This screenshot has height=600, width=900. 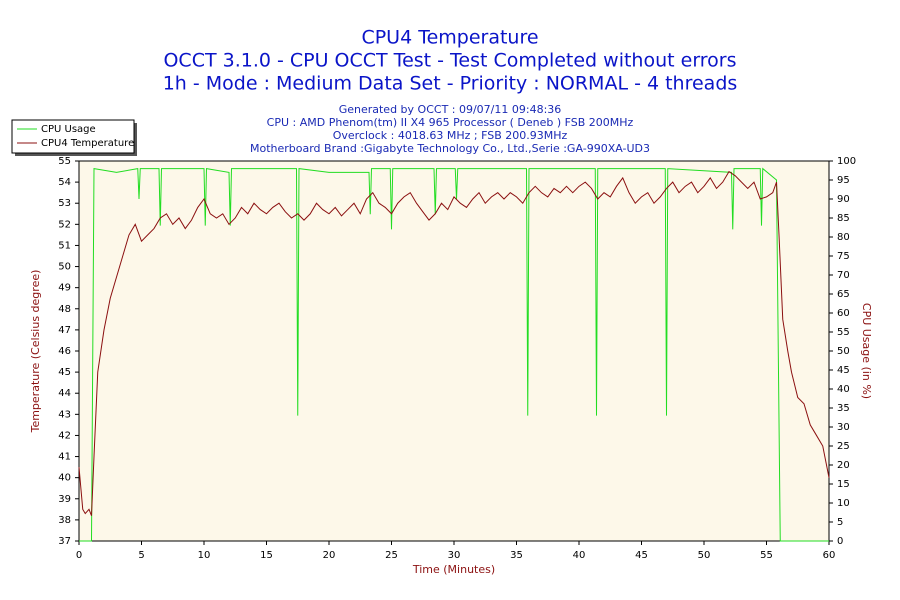 I want to click on y2-tick-label: 25, so click(x=843, y=446).